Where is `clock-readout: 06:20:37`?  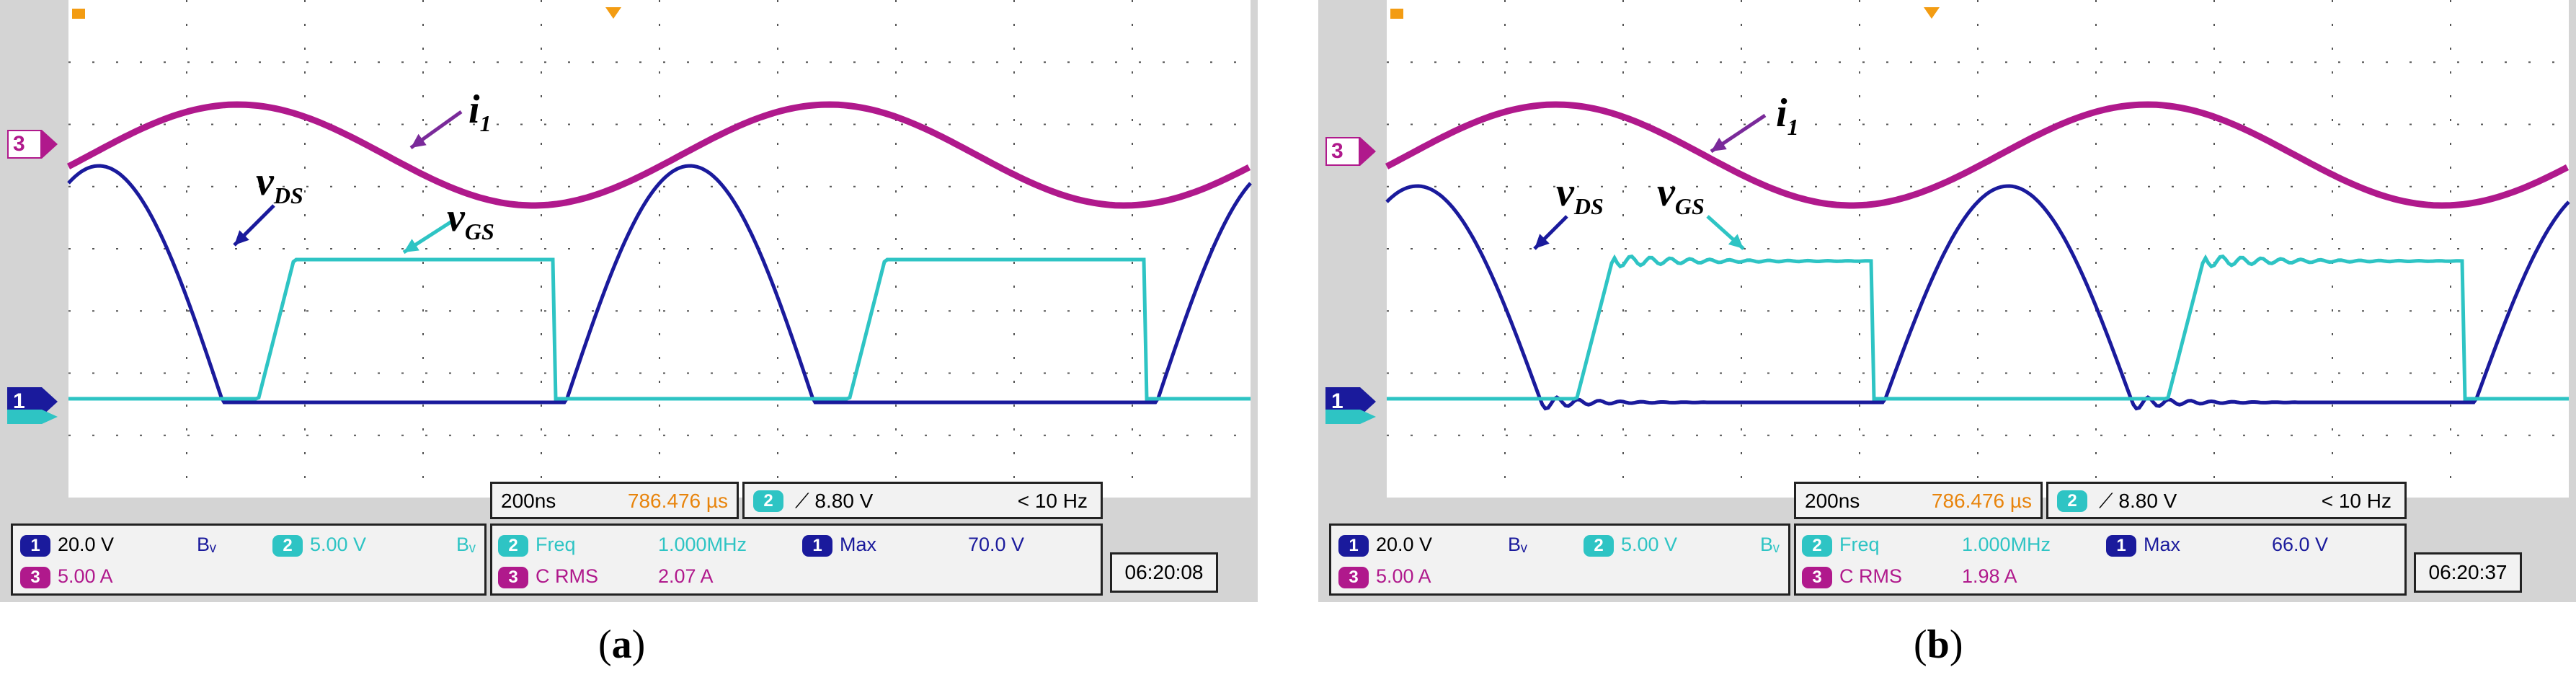 clock-readout: 06:20:37 is located at coordinates (2468, 572).